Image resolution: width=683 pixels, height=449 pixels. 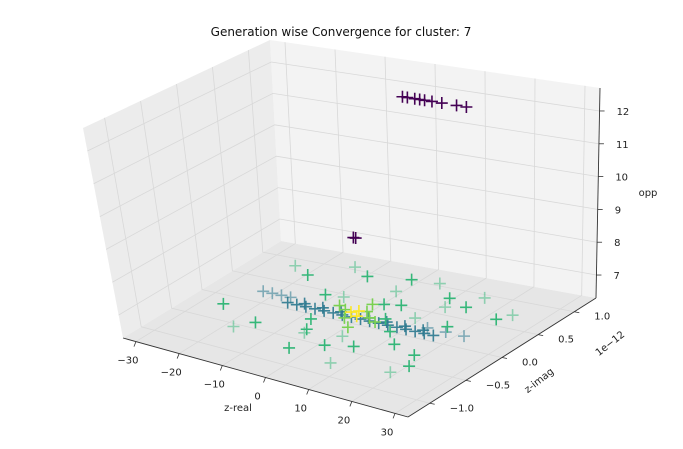 What do you see at coordinates (257, 397) in the screenshot?
I see `x-tick-label: 0` at bounding box center [257, 397].